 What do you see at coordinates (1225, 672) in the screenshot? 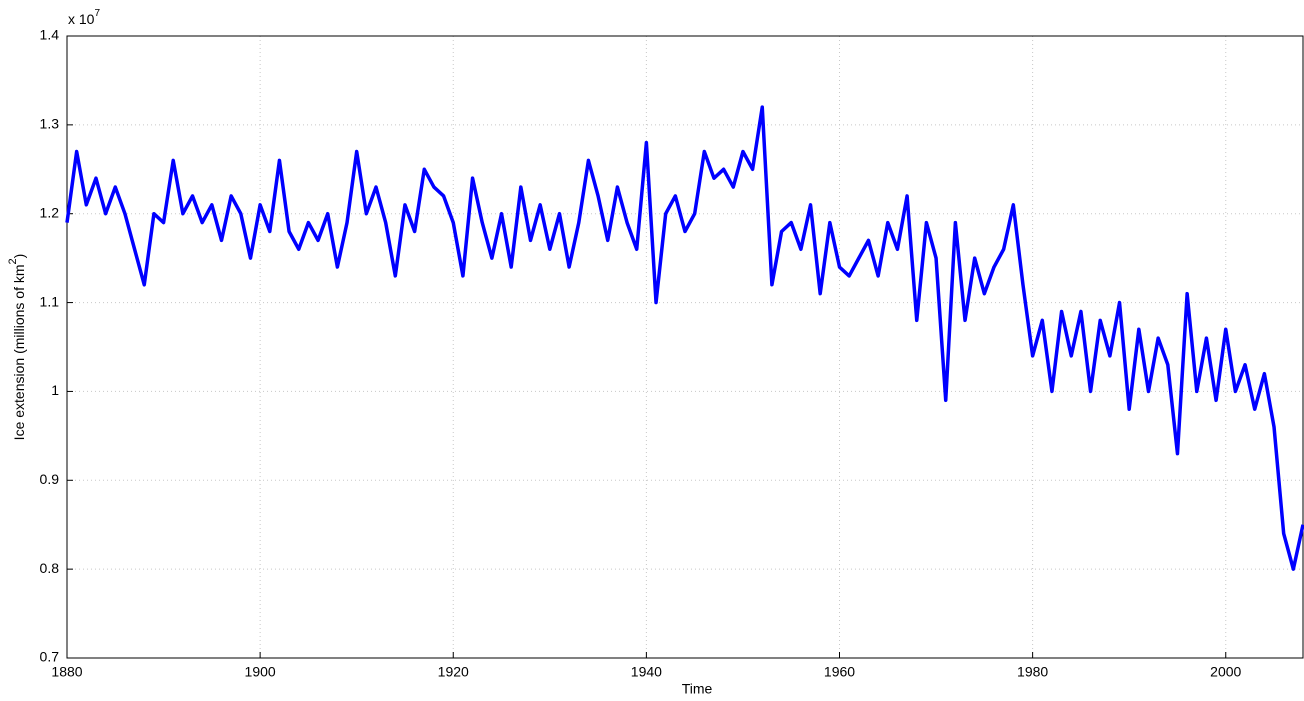
I see `x-tick-label: 2000` at bounding box center [1225, 672].